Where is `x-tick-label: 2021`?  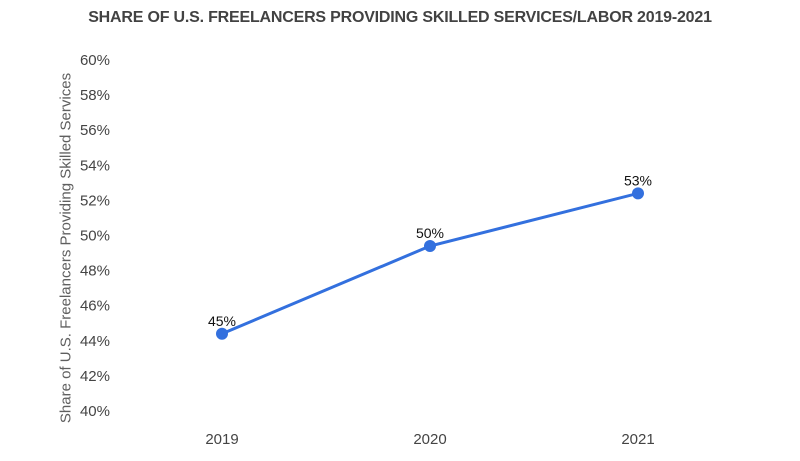
x-tick-label: 2021 is located at coordinates (637, 439).